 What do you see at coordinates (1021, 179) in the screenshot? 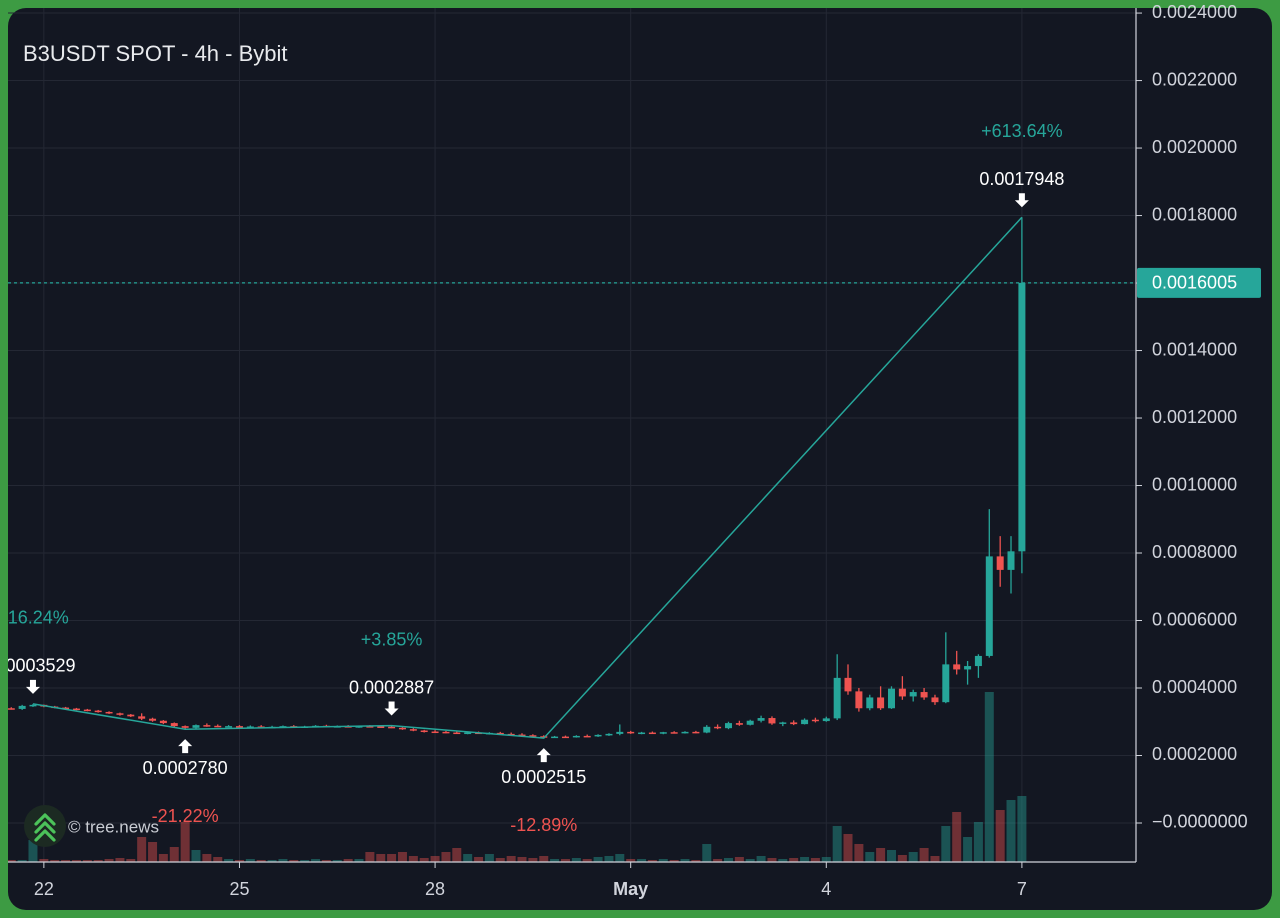
I see `pivot-price-label: 0.0017948` at bounding box center [1021, 179].